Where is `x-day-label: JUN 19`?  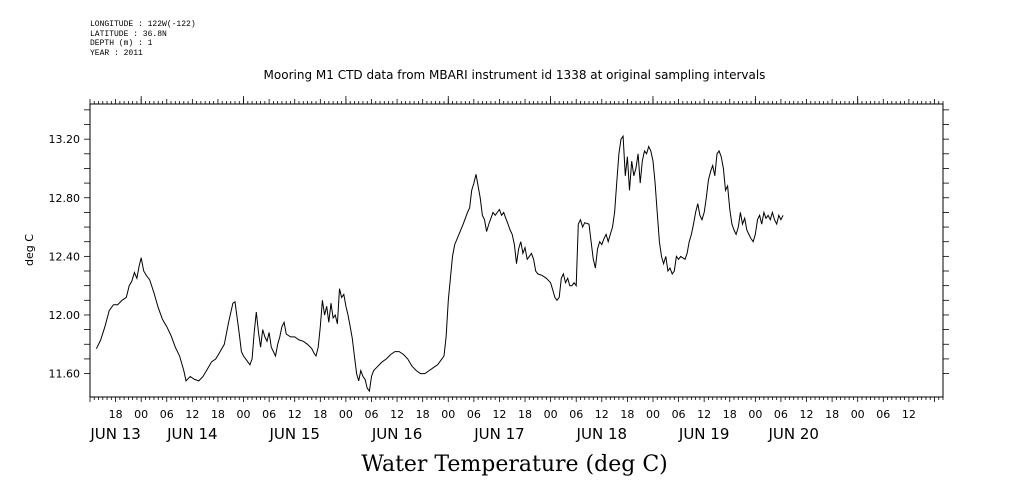
x-day-label: JUN 19 is located at coordinates (703, 434).